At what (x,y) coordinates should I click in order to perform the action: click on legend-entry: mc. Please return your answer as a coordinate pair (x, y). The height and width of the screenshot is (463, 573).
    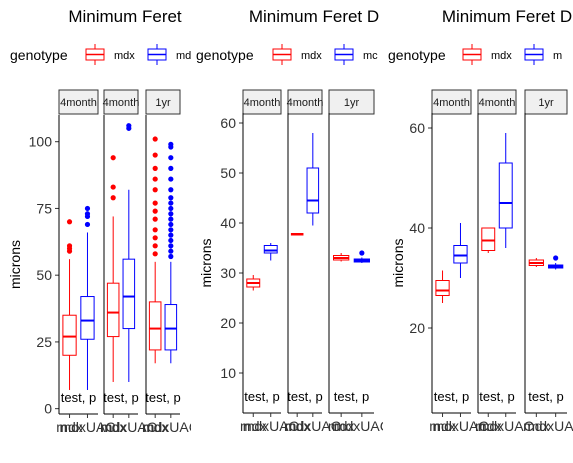
    Looking at the image, I should click on (370, 56).